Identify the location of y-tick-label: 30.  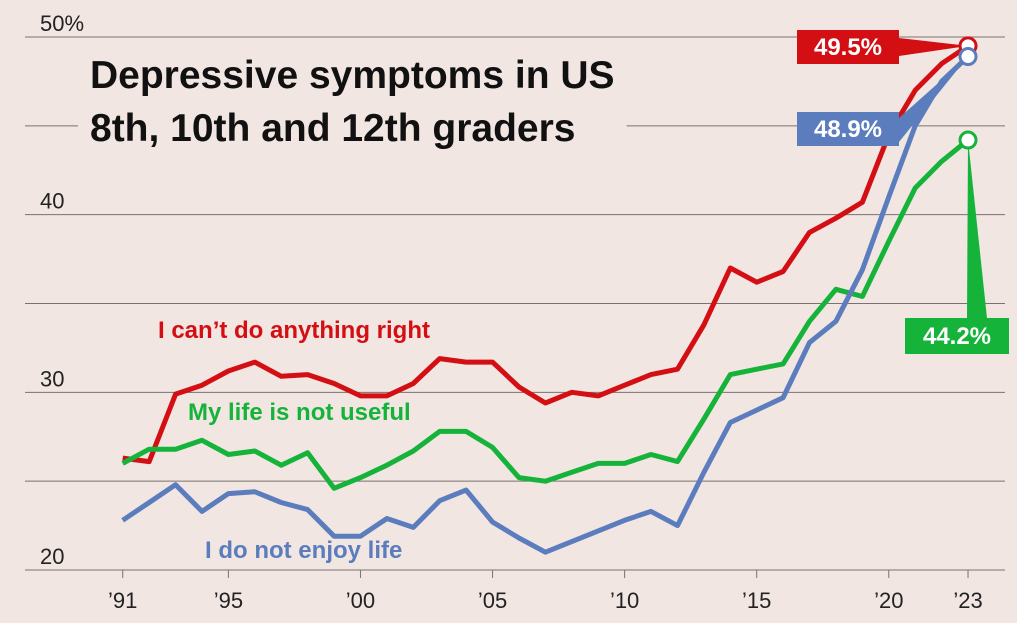
(52, 378).